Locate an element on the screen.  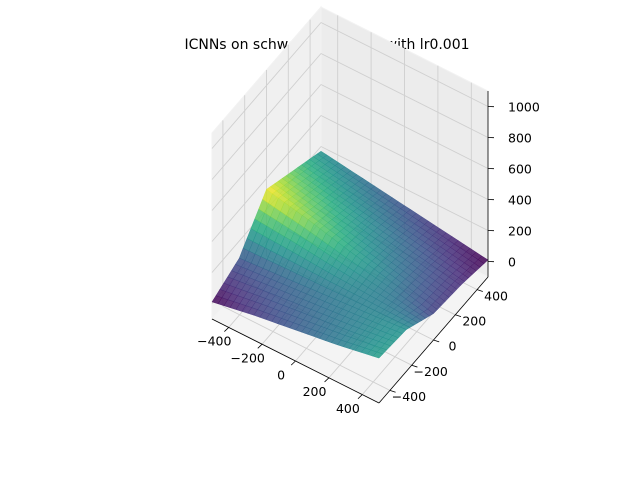
y-tick-label: −400 is located at coordinates (409, 396).